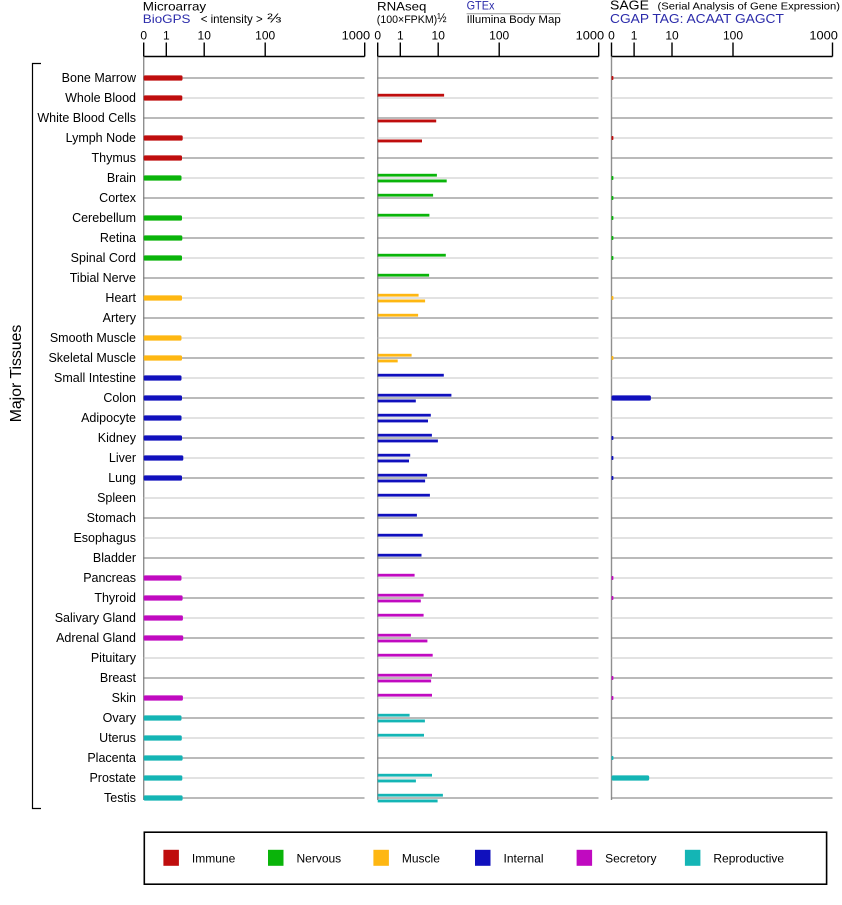 The width and height of the screenshot is (842, 905). Describe the element at coordinates (524, 859) in the screenshot. I see `svg-text: Internal` at that location.